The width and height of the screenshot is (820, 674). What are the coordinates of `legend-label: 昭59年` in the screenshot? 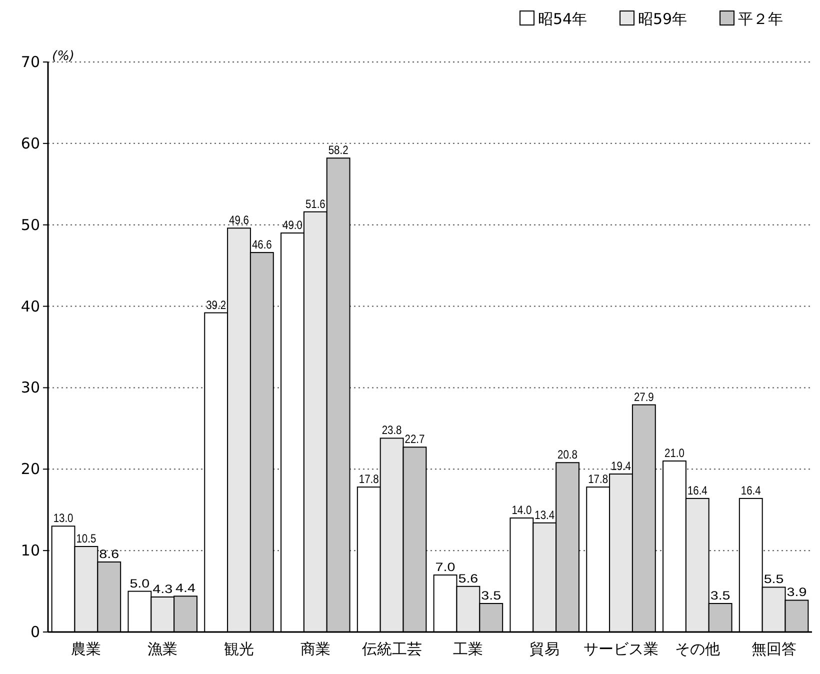 It's located at (663, 19).